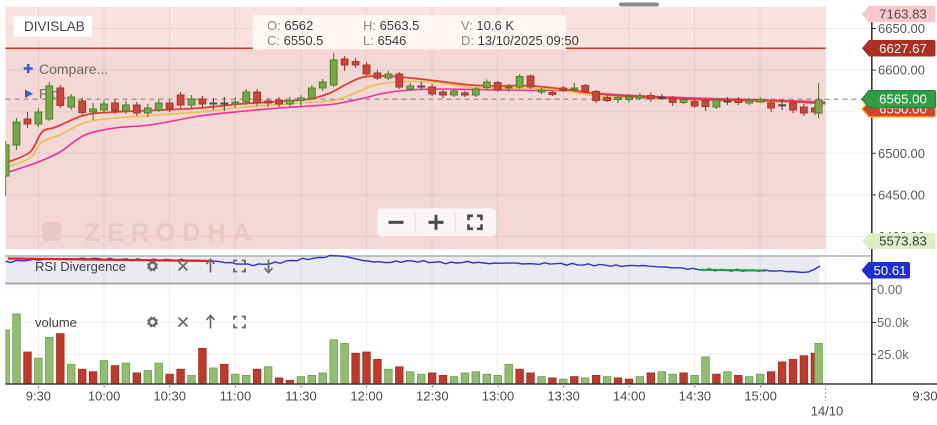  What do you see at coordinates (903, 48) in the screenshot?
I see `svg-text: 6627.67` at bounding box center [903, 48].